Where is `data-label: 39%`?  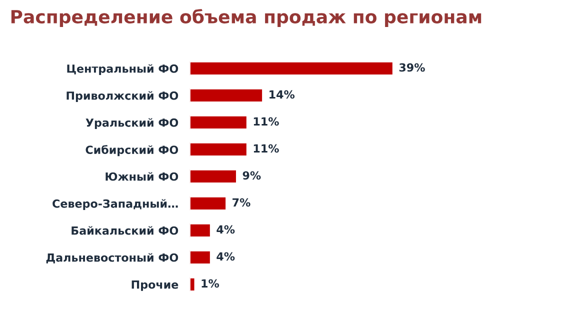 data-label: 39% is located at coordinates (412, 67).